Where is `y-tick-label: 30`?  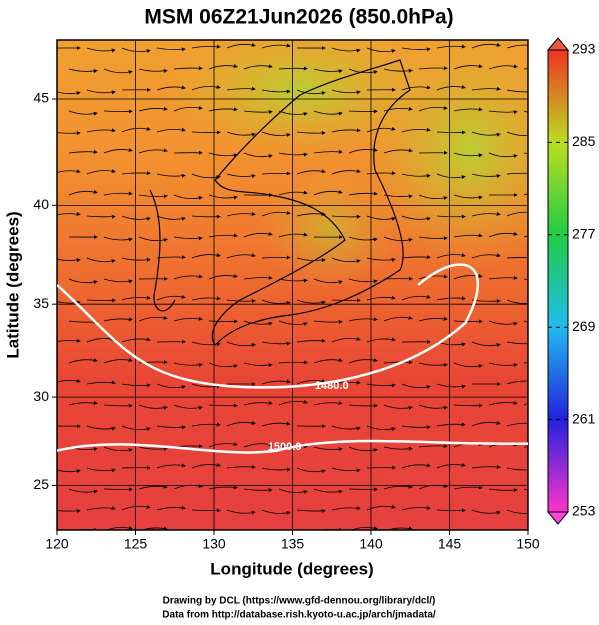 y-tick-label: 30 is located at coordinates (41, 396).